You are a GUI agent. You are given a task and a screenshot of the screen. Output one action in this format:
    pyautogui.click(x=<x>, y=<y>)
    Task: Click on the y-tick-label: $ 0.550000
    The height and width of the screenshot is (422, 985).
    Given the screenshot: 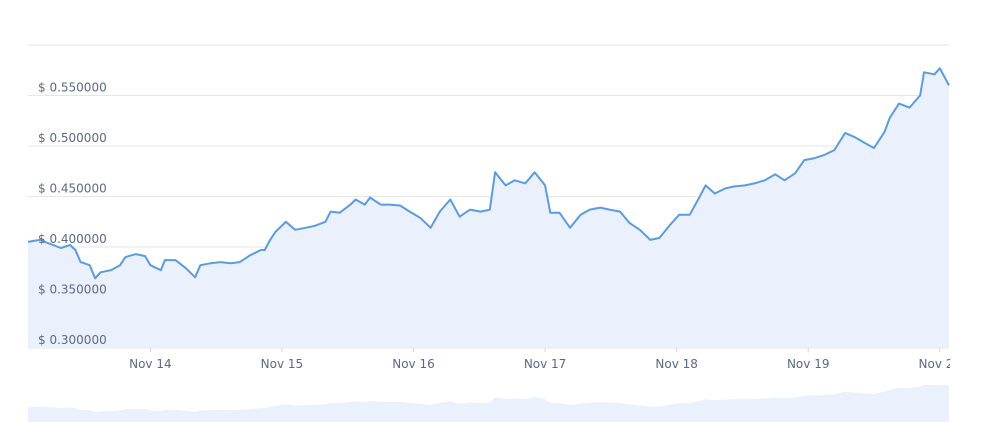 What is the action you would take?
    pyautogui.click(x=72, y=88)
    